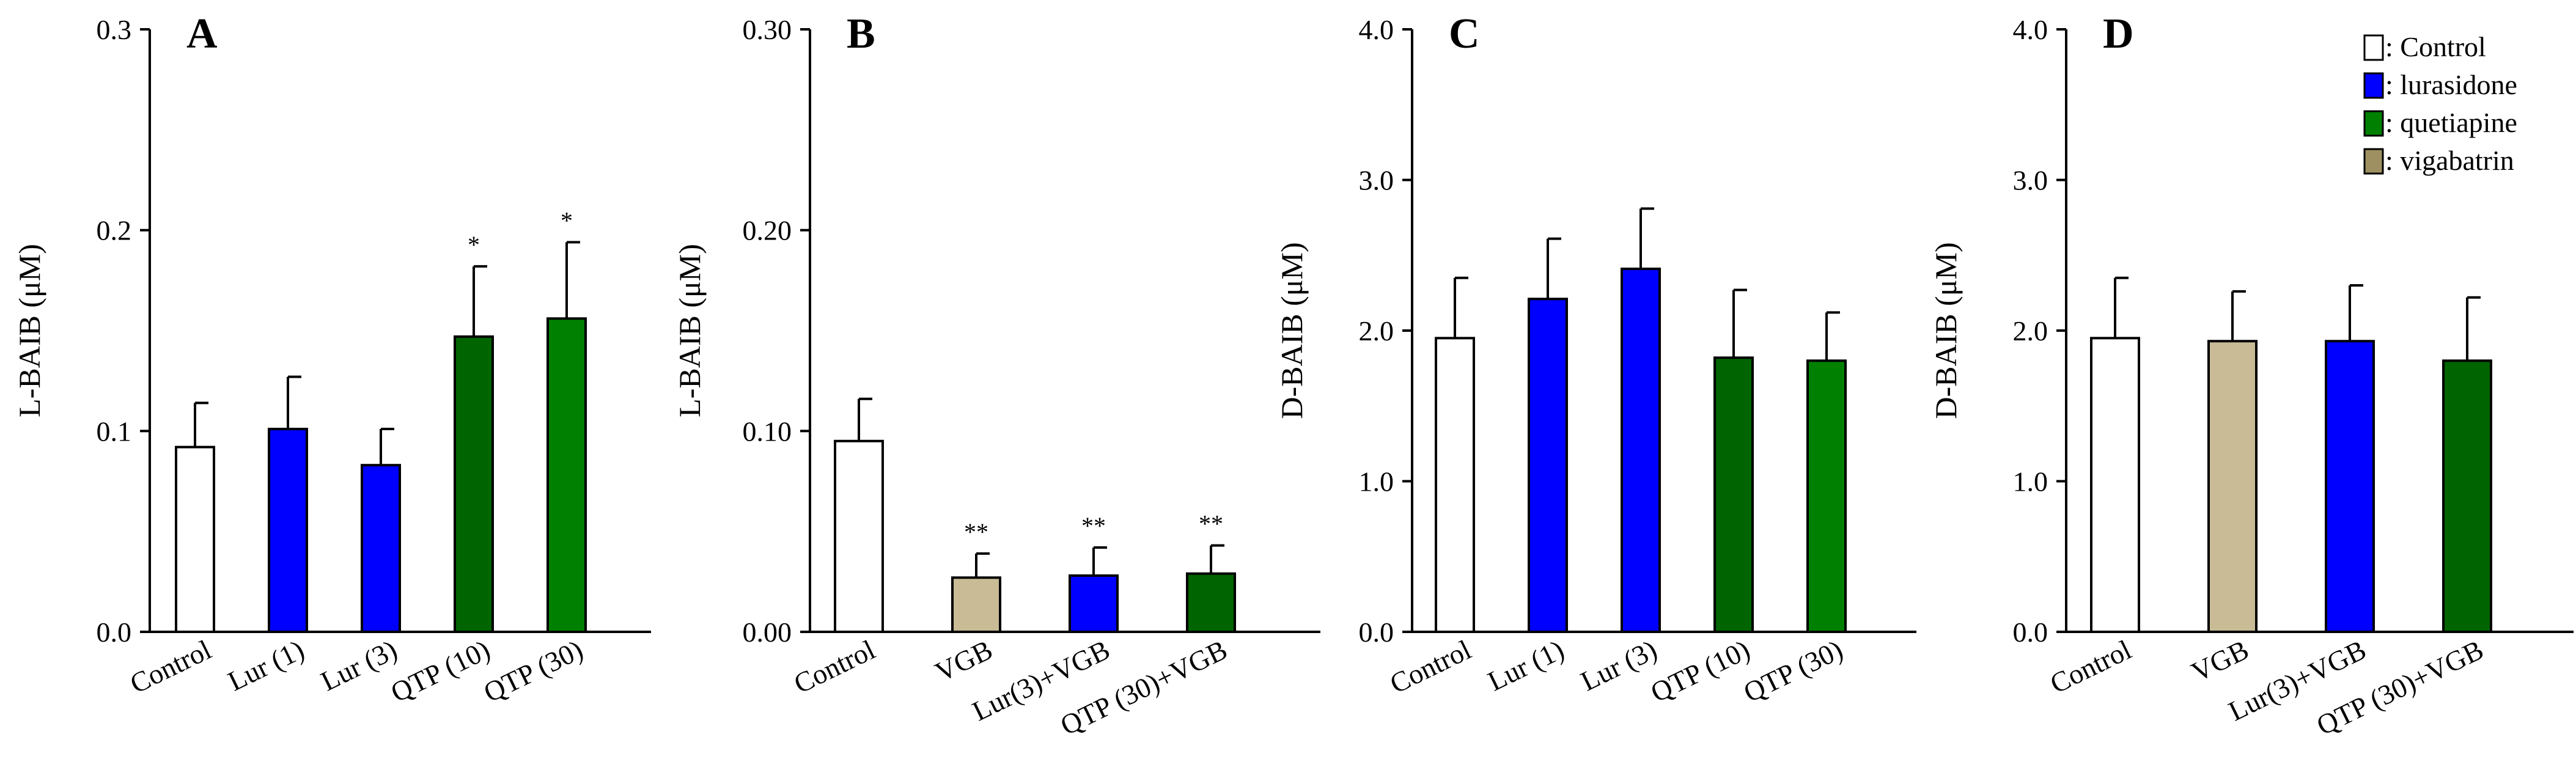 Image resolution: width=2576 pixels, height=784 pixels. I want to click on panel-letter: D, so click(2118, 33).